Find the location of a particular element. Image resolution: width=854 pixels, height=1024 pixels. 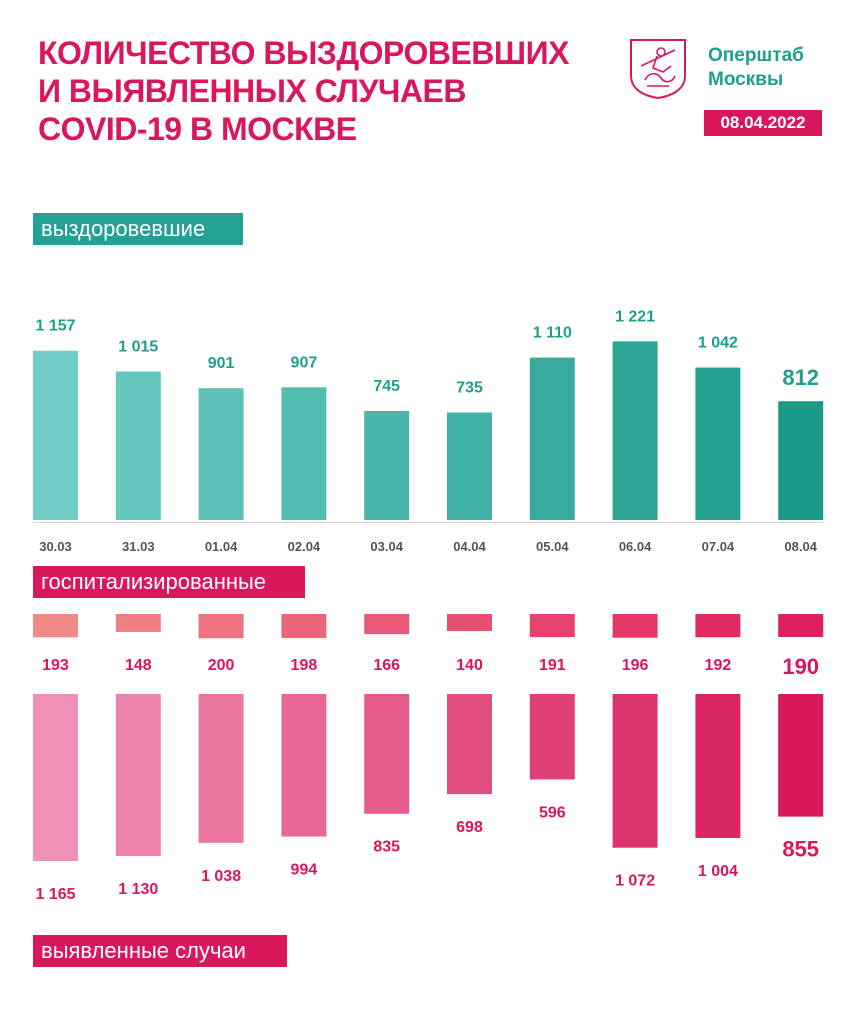

section-label-cases: выявленные случаи is located at coordinates (160, 951).